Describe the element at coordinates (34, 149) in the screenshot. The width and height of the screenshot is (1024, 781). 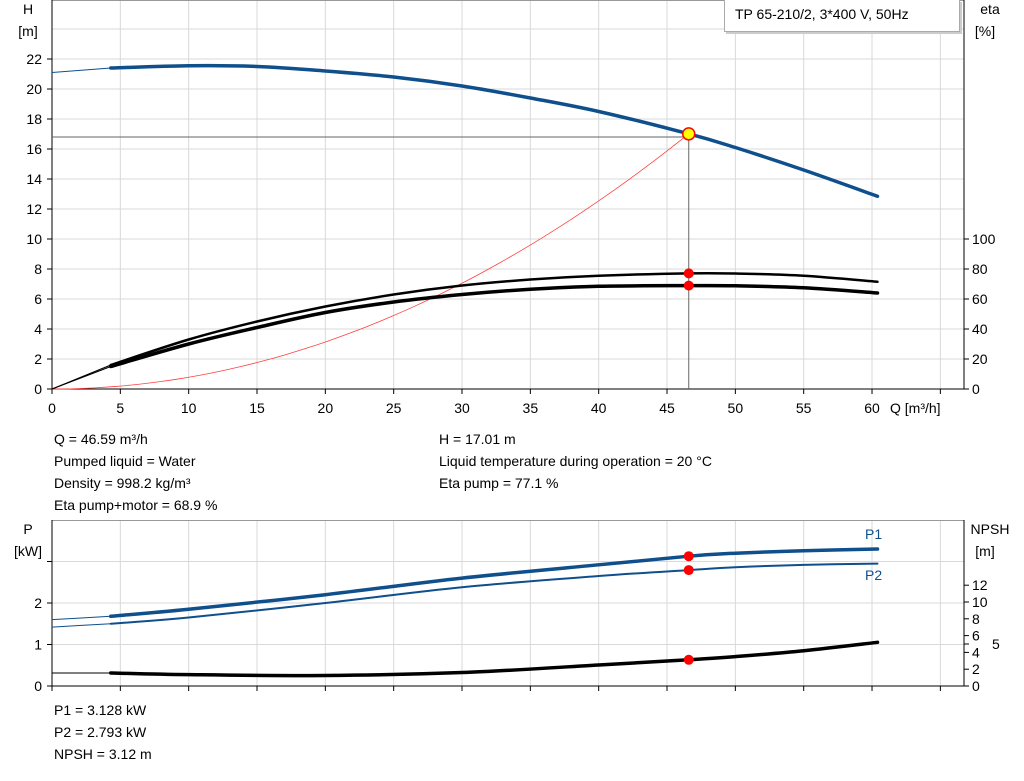
I see `y-left-tick-label: 16` at that location.